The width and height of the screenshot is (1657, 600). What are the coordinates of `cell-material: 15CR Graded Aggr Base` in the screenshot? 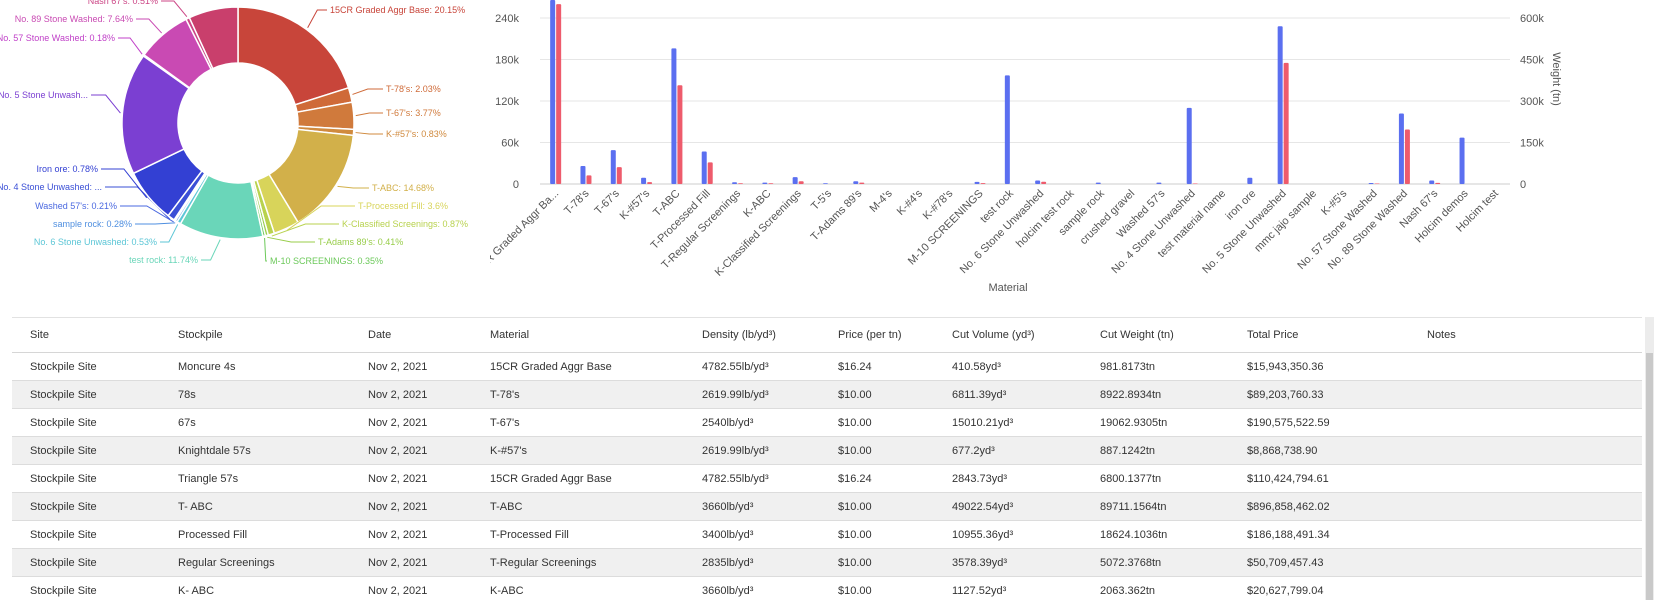 It's located at (578, 366).